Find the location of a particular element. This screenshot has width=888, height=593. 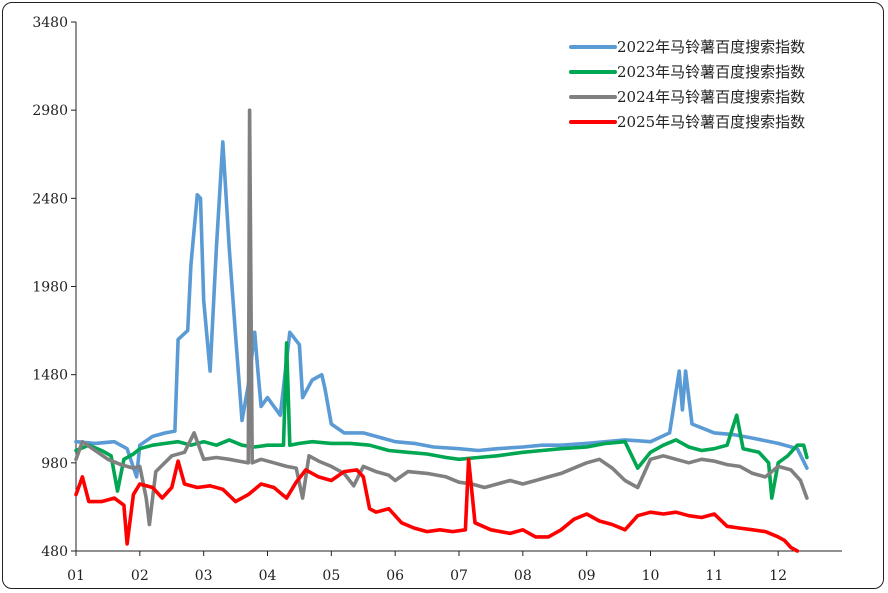

y-tick-label: 2980 is located at coordinates (50, 111).